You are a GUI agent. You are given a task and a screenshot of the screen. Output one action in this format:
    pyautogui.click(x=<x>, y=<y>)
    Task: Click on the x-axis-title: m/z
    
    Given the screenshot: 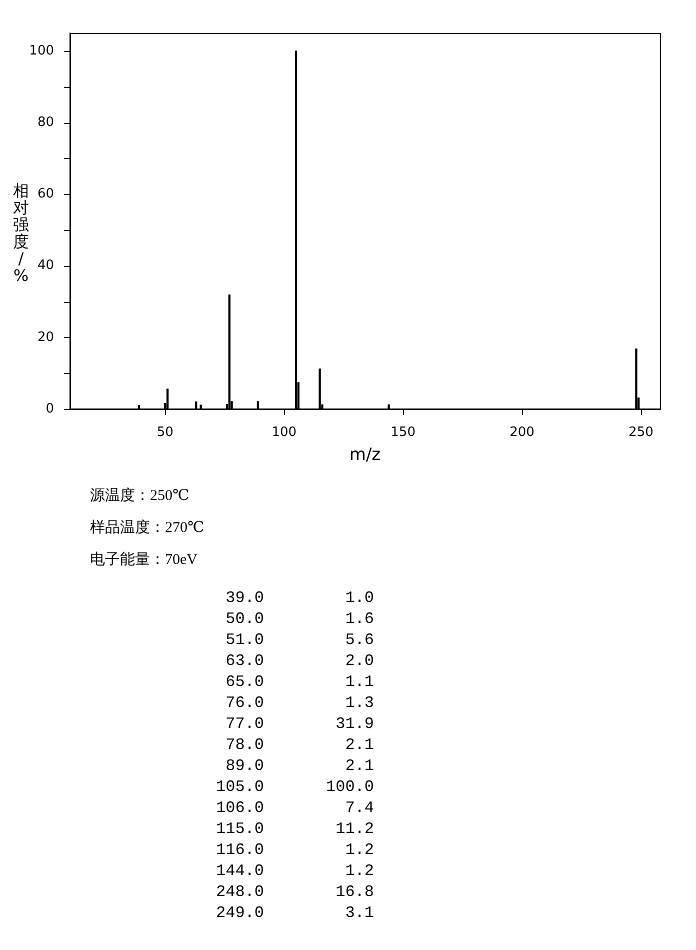 What is the action you would take?
    pyautogui.click(x=365, y=455)
    